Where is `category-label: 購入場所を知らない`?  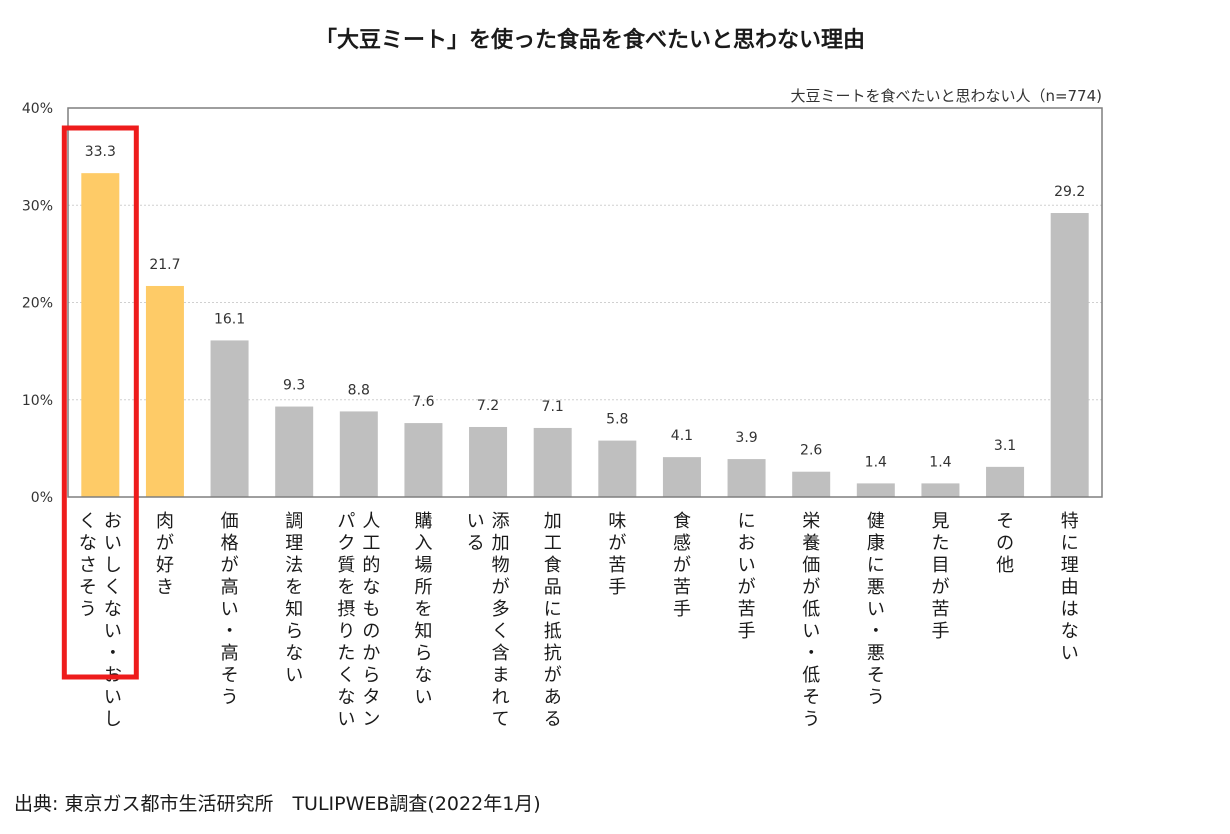
category-label: 購入場所を知らない is located at coordinates (423, 609).